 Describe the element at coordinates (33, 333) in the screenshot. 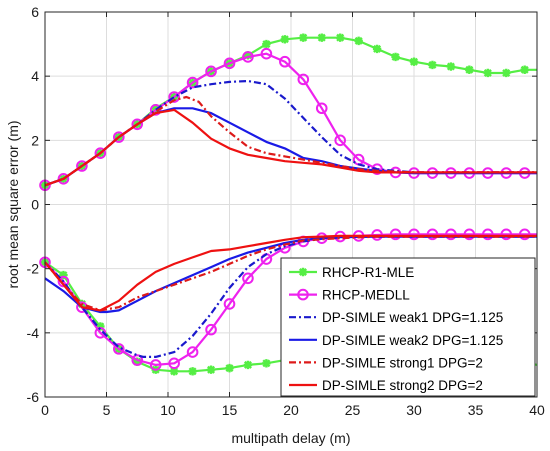

I see `y-tick-label: -4` at that location.